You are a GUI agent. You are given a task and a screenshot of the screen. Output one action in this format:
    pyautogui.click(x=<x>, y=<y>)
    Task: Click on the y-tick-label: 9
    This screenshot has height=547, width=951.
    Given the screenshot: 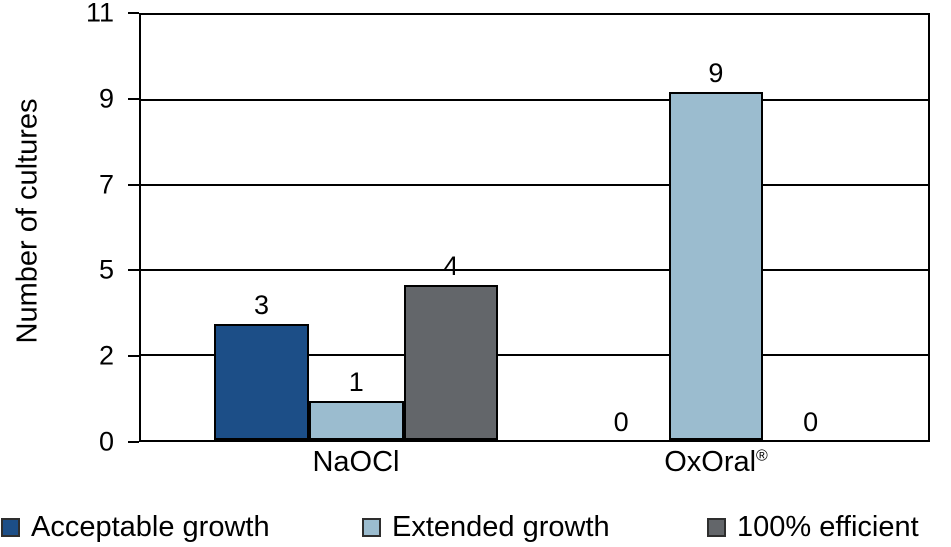 What is the action you would take?
    pyautogui.click(x=106, y=98)
    